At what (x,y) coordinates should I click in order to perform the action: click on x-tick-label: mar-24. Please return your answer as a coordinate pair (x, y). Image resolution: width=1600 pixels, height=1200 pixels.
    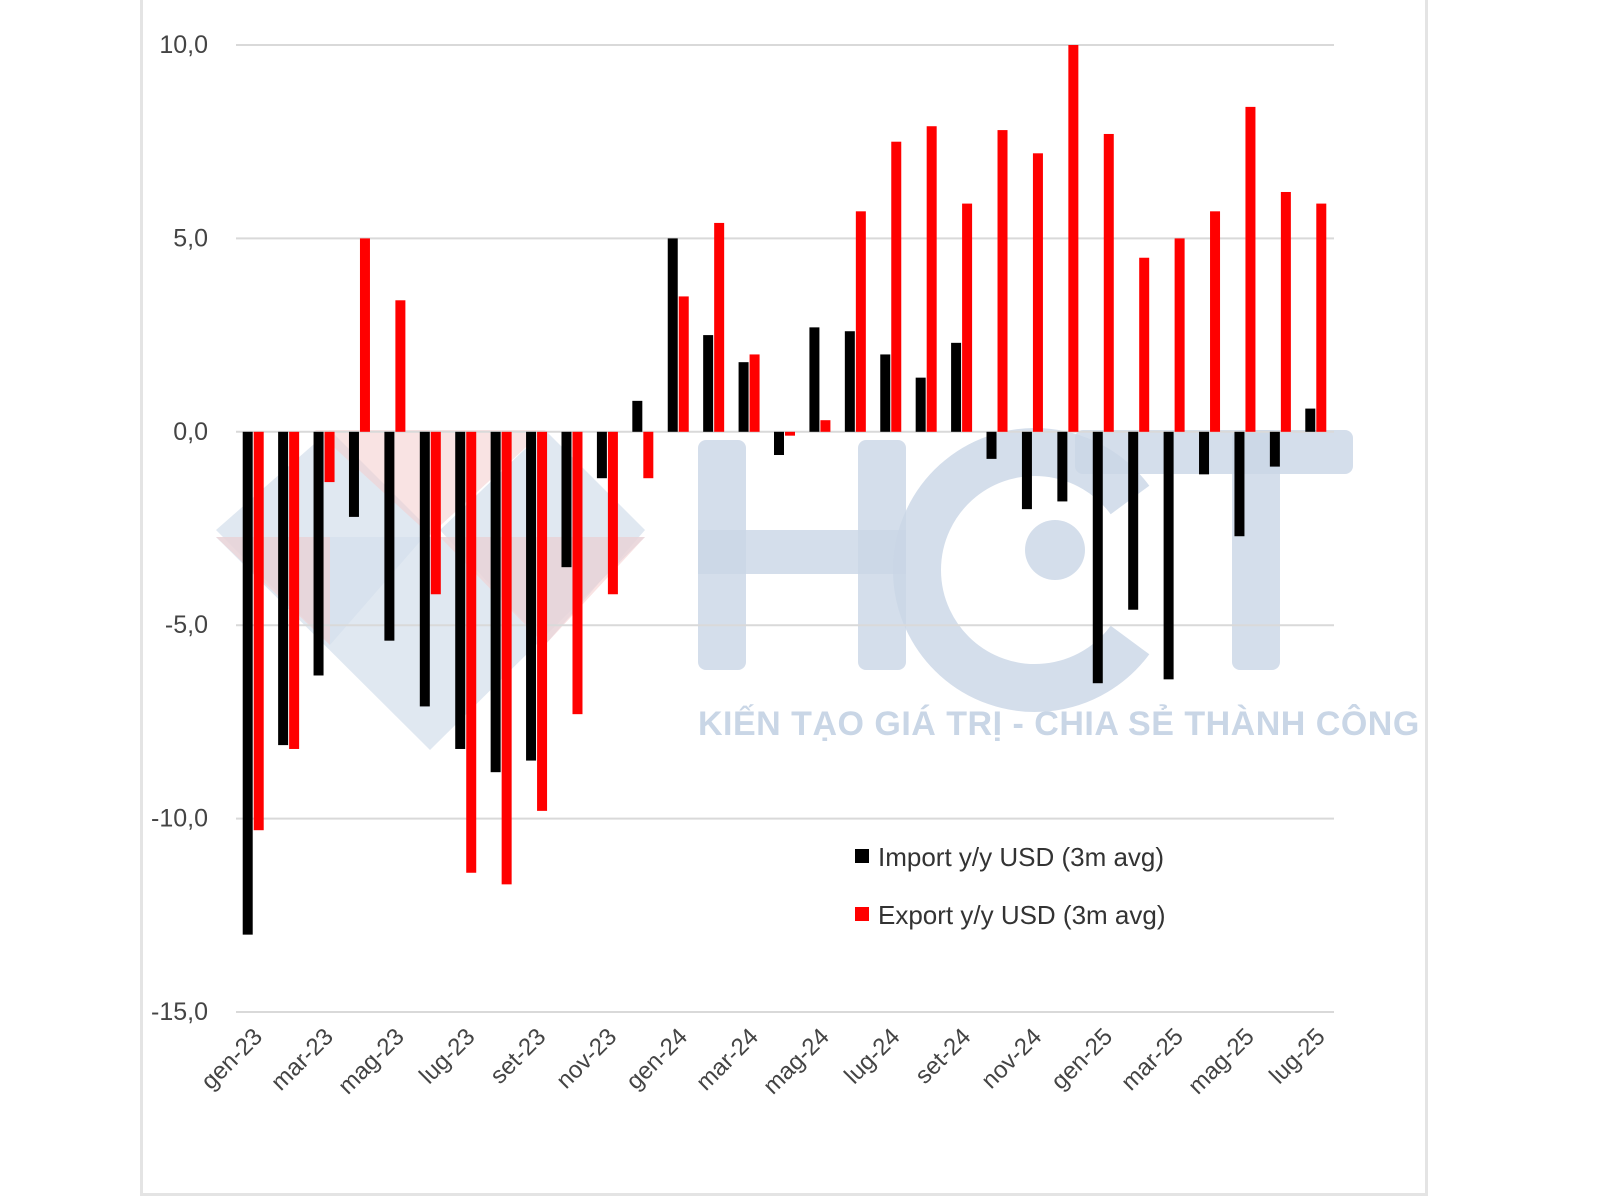
    Looking at the image, I should click on (727, 1059).